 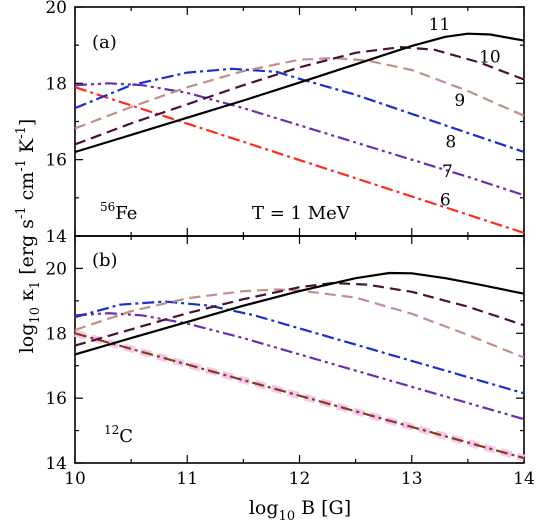 I want to click on x-tick-label: 11, so click(x=187, y=479).